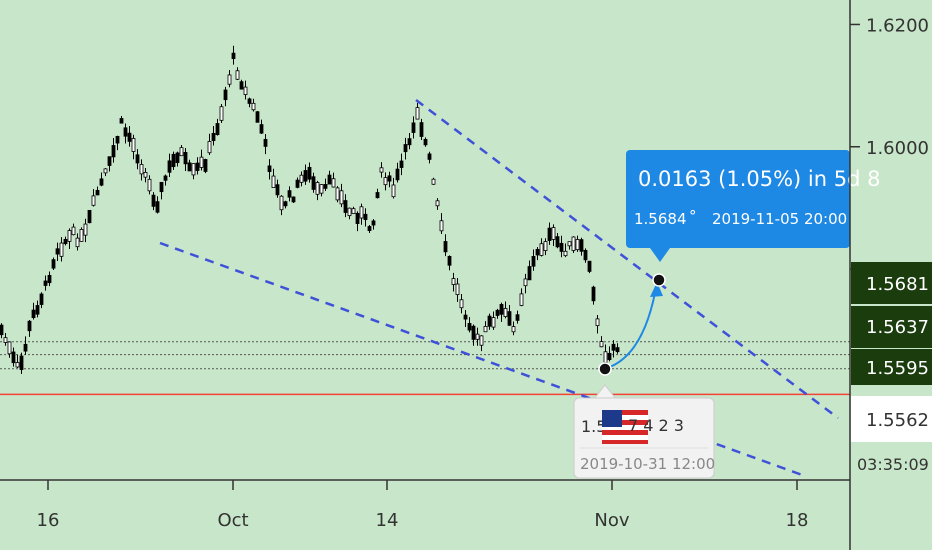 This screenshot has height=550, width=932. Describe the element at coordinates (656, 289) in the screenshot. I see `projection-arrowhead` at that location.